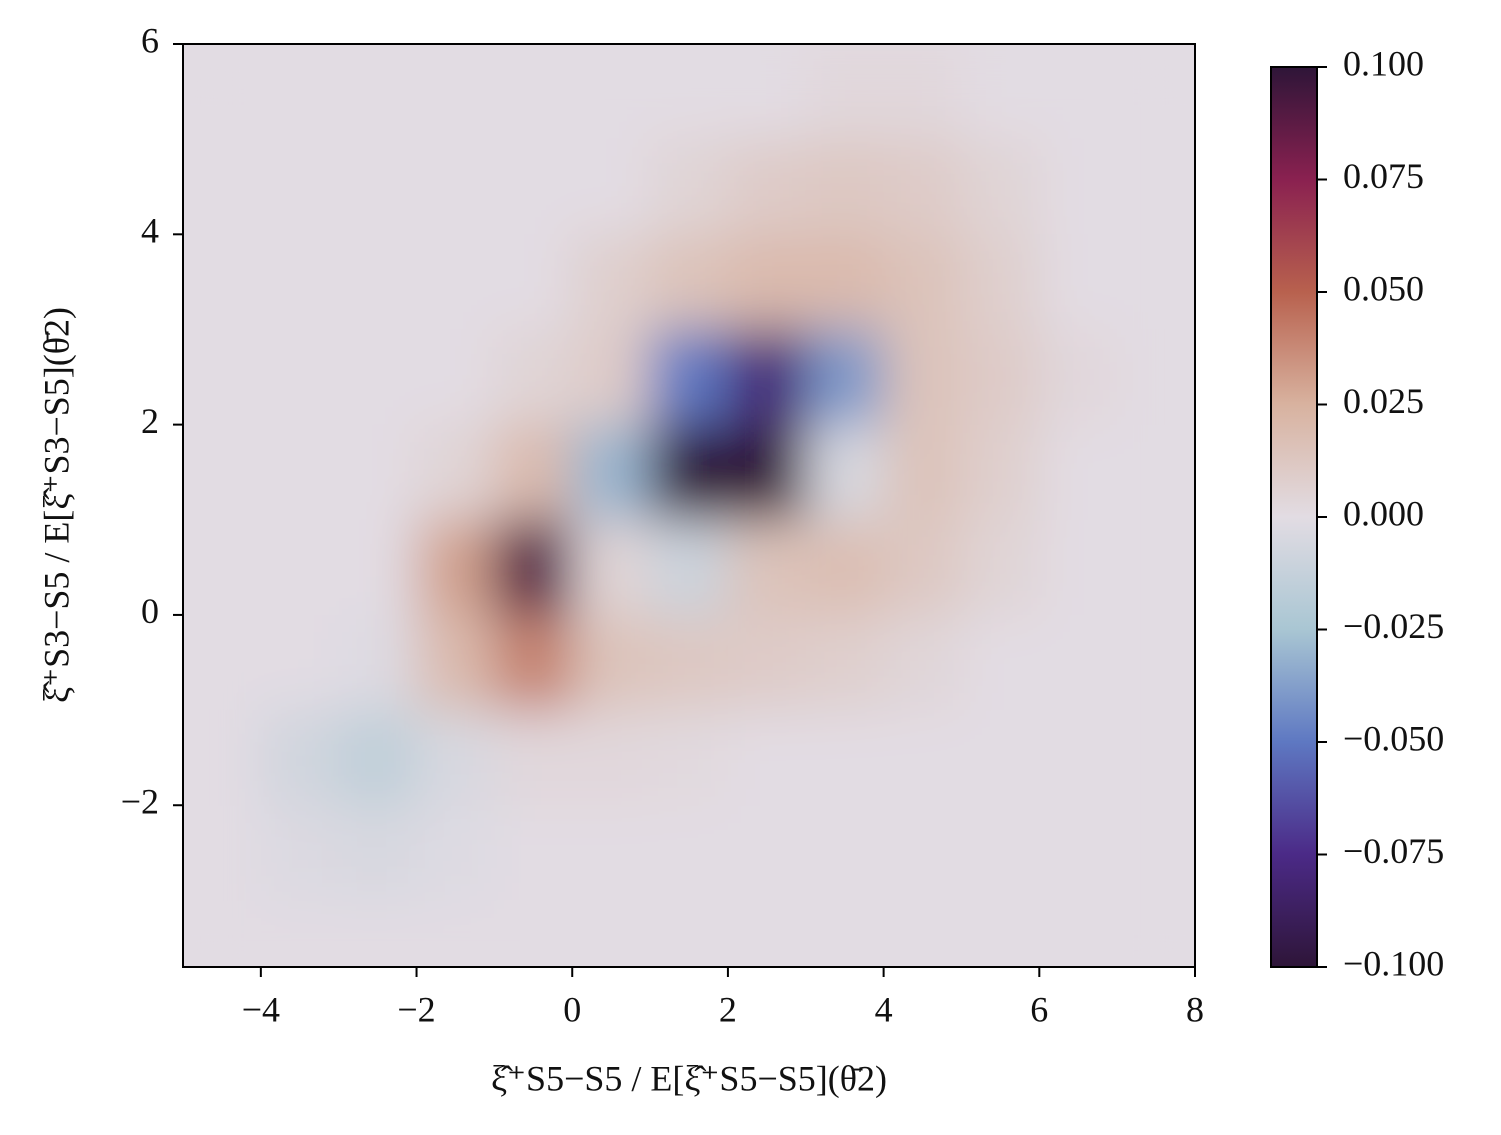  I want to click on x-tick-label: −2, so click(416, 1009).